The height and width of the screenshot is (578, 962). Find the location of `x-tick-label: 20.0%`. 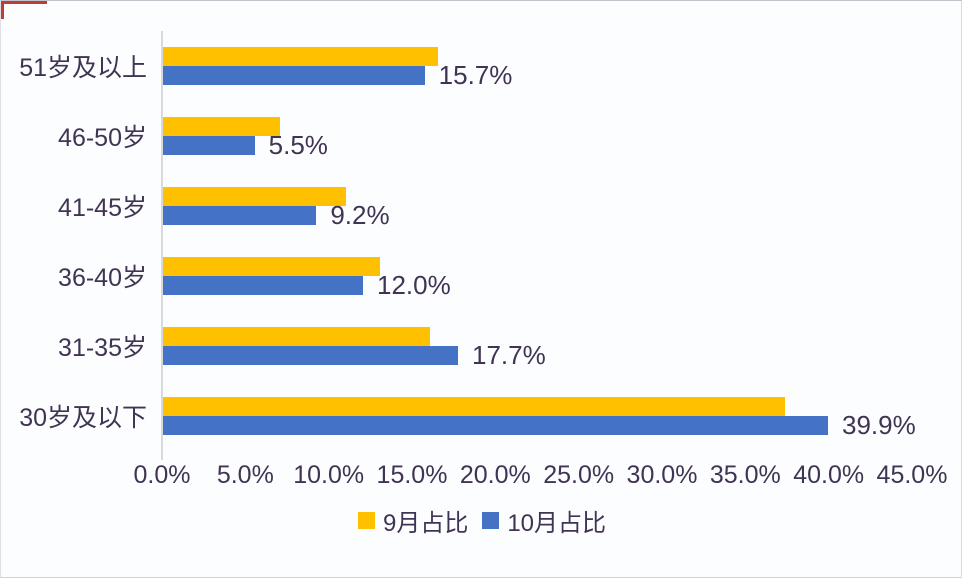

x-tick-label: 20.0% is located at coordinates (495, 475).